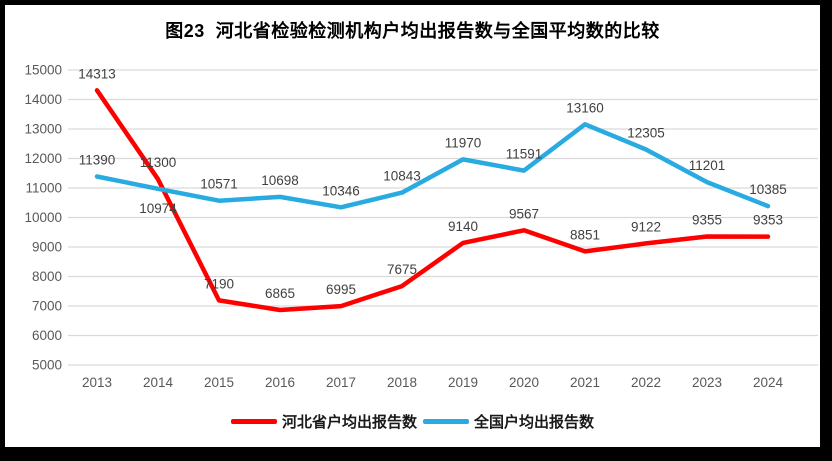 The height and width of the screenshot is (461, 832). I want to click on x-tick-label: 2016, so click(280, 382).